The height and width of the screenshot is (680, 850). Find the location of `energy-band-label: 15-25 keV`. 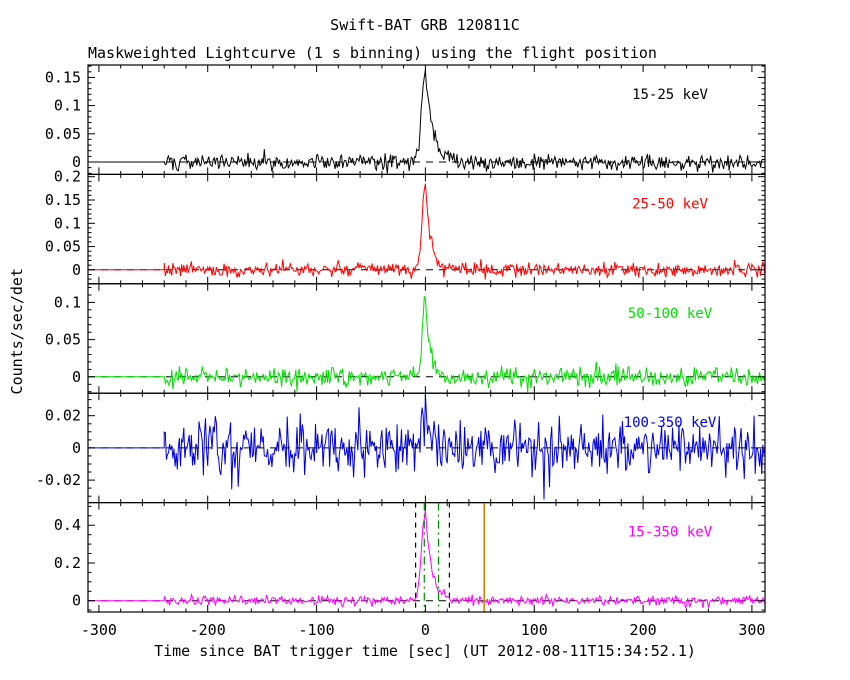

energy-band-label: 15-25 keV is located at coordinates (670, 95).